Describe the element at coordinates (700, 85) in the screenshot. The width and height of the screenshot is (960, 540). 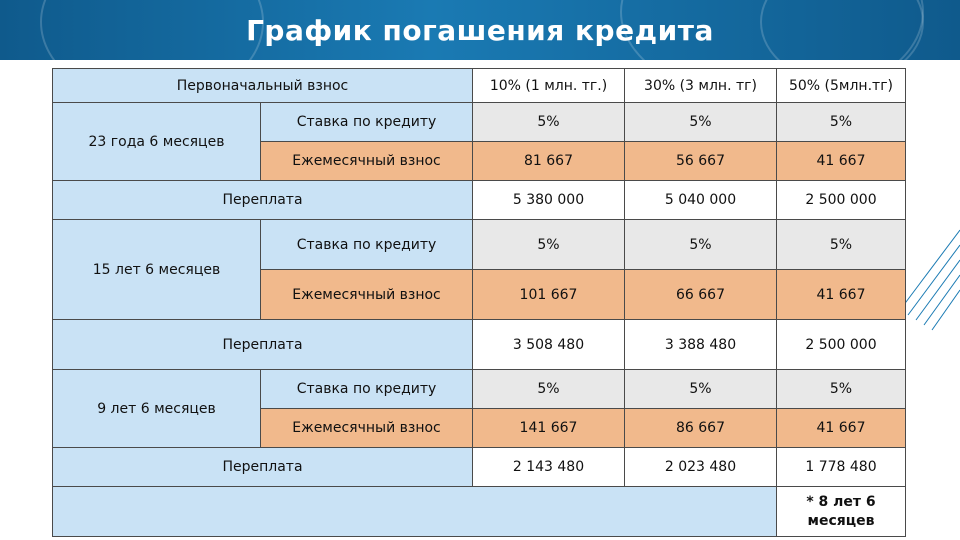
I see `header-col2: 30% (3 млн. тг)` at that location.